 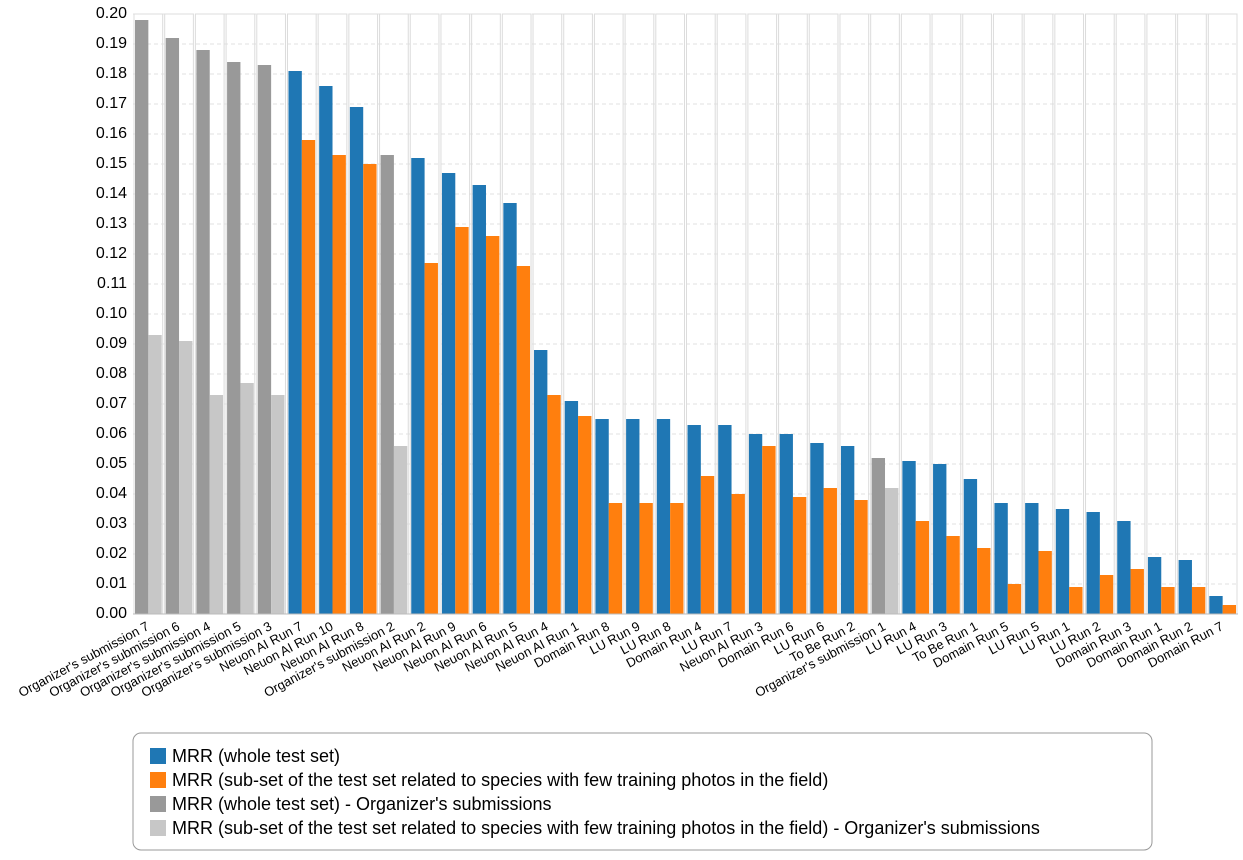 What do you see at coordinates (111, 43) in the screenshot?
I see `y-tick-label: 0.19` at bounding box center [111, 43].